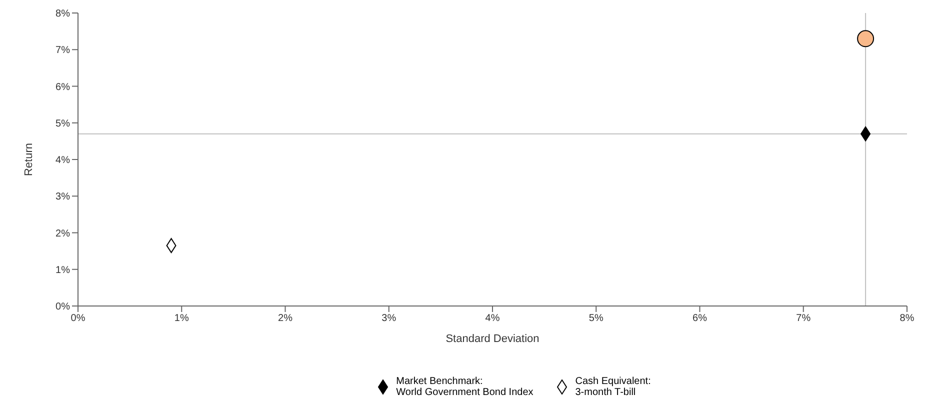 This screenshot has height=403, width=927. Describe the element at coordinates (803, 318) in the screenshot. I see `x-tick-label: 7%` at that location.